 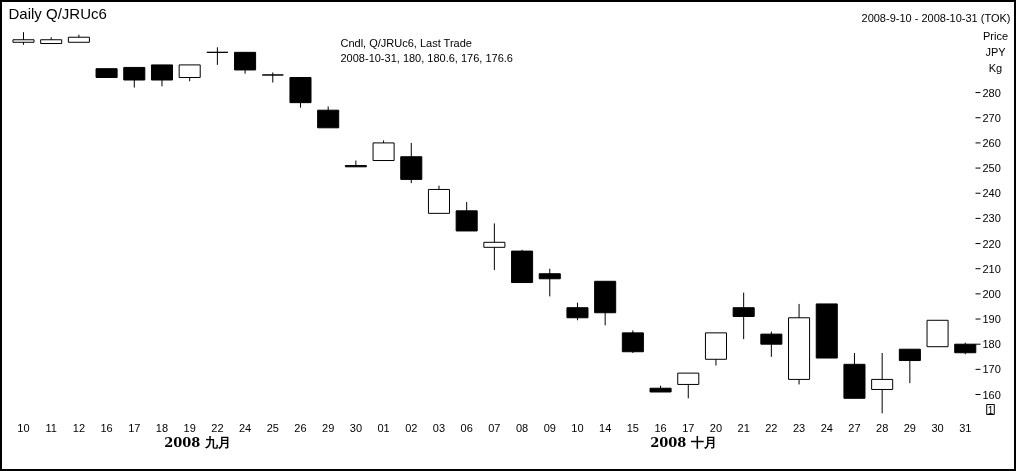 What do you see at coordinates (991, 243) in the screenshot?
I see `y-tick-label: 220` at bounding box center [991, 243].